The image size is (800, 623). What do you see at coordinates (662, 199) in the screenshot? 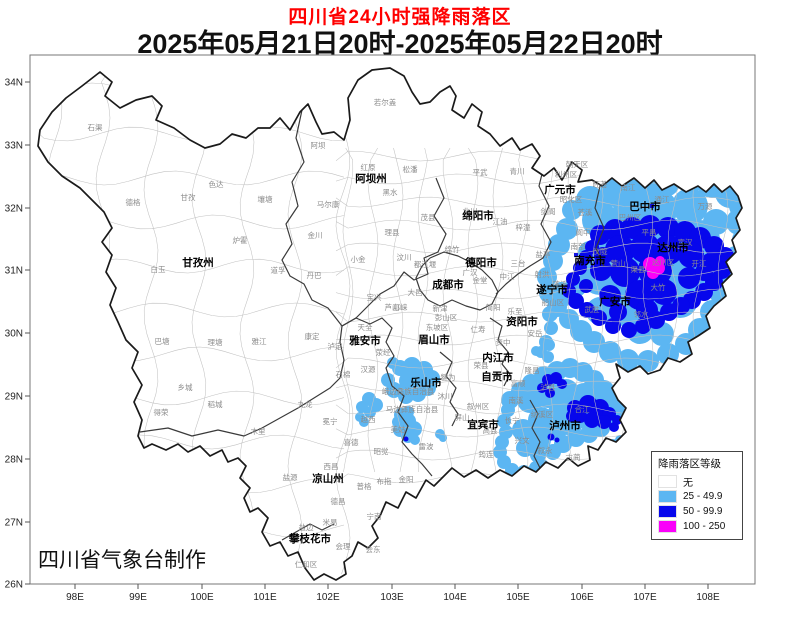
I see `county-label: 通江` at bounding box center [662, 199].